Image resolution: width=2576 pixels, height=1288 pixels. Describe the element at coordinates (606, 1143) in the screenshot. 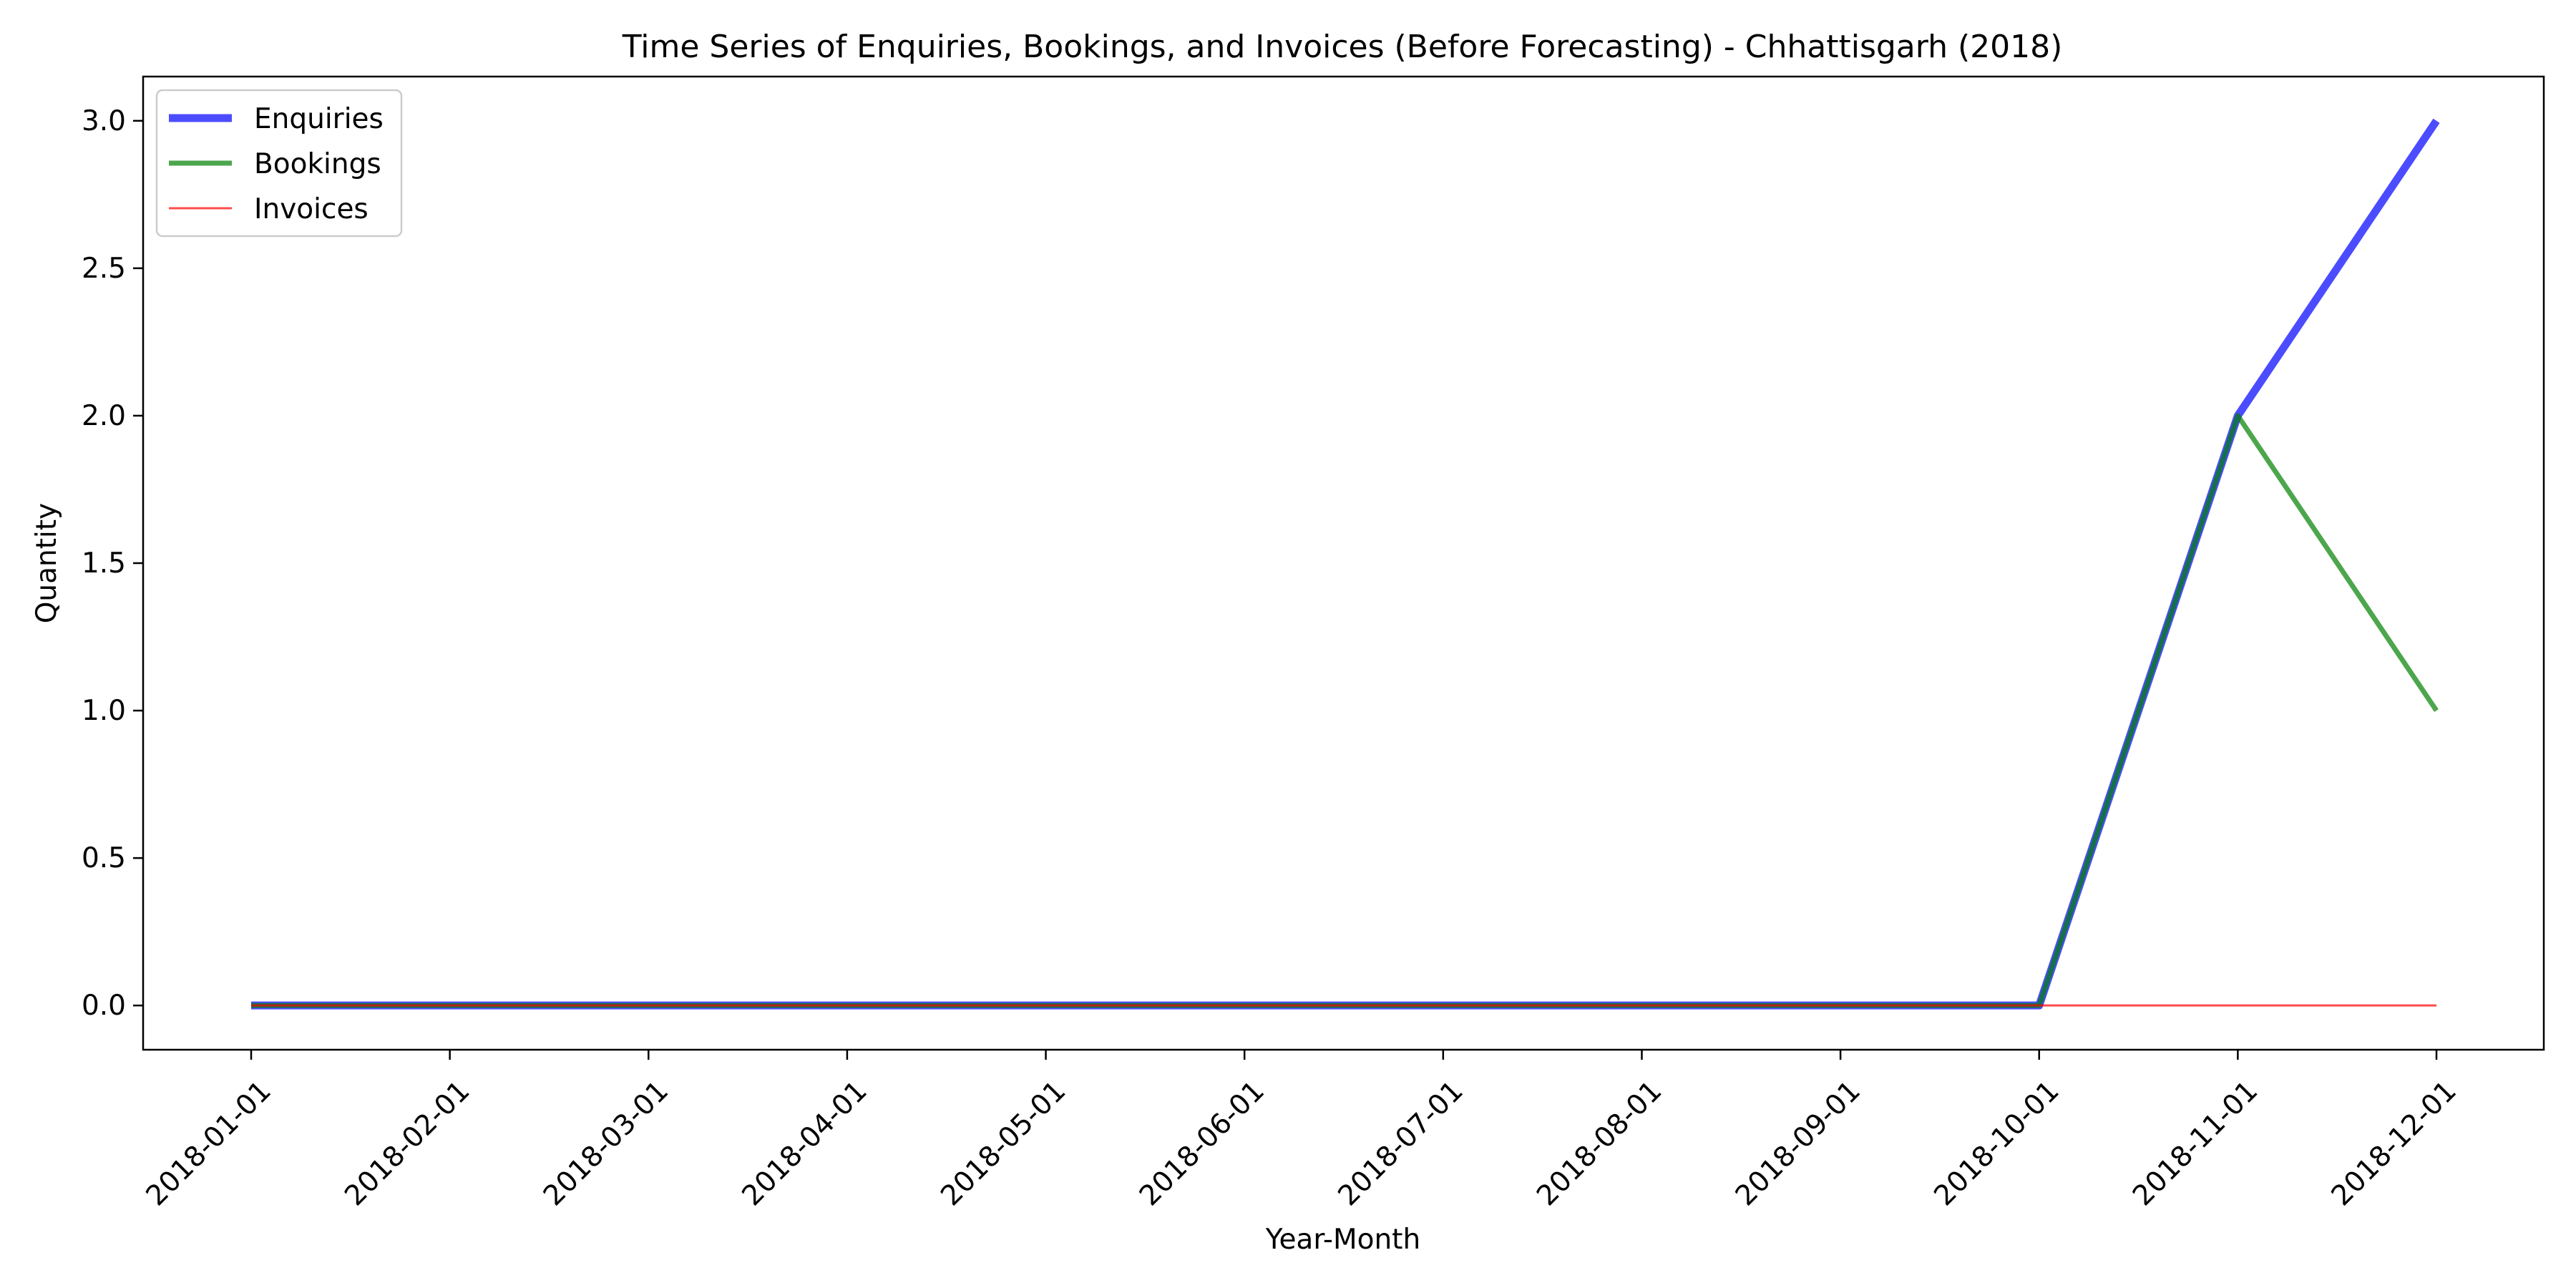

I see `x-tick-label: 2018-03-01` at that location.